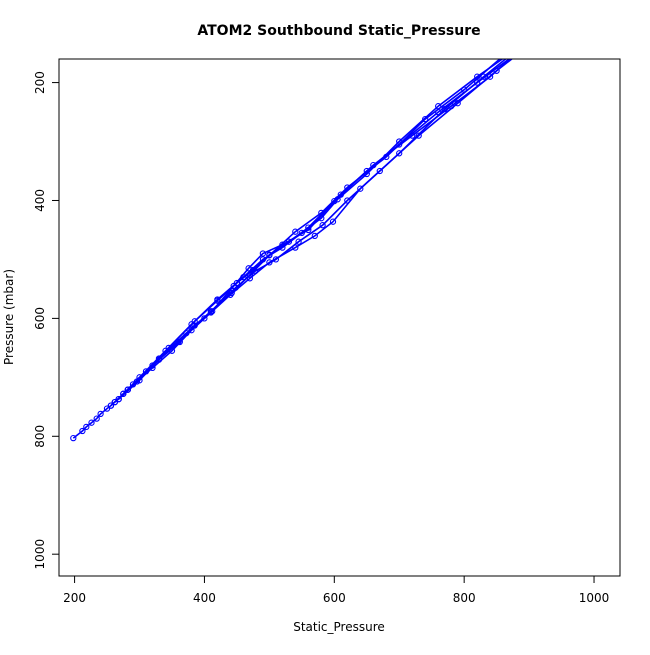 Image resolution: width=650 pixels, height=655 pixels. What do you see at coordinates (339, 627) in the screenshot?
I see `x-axis-label: Static_Pressure` at bounding box center [339, 627].